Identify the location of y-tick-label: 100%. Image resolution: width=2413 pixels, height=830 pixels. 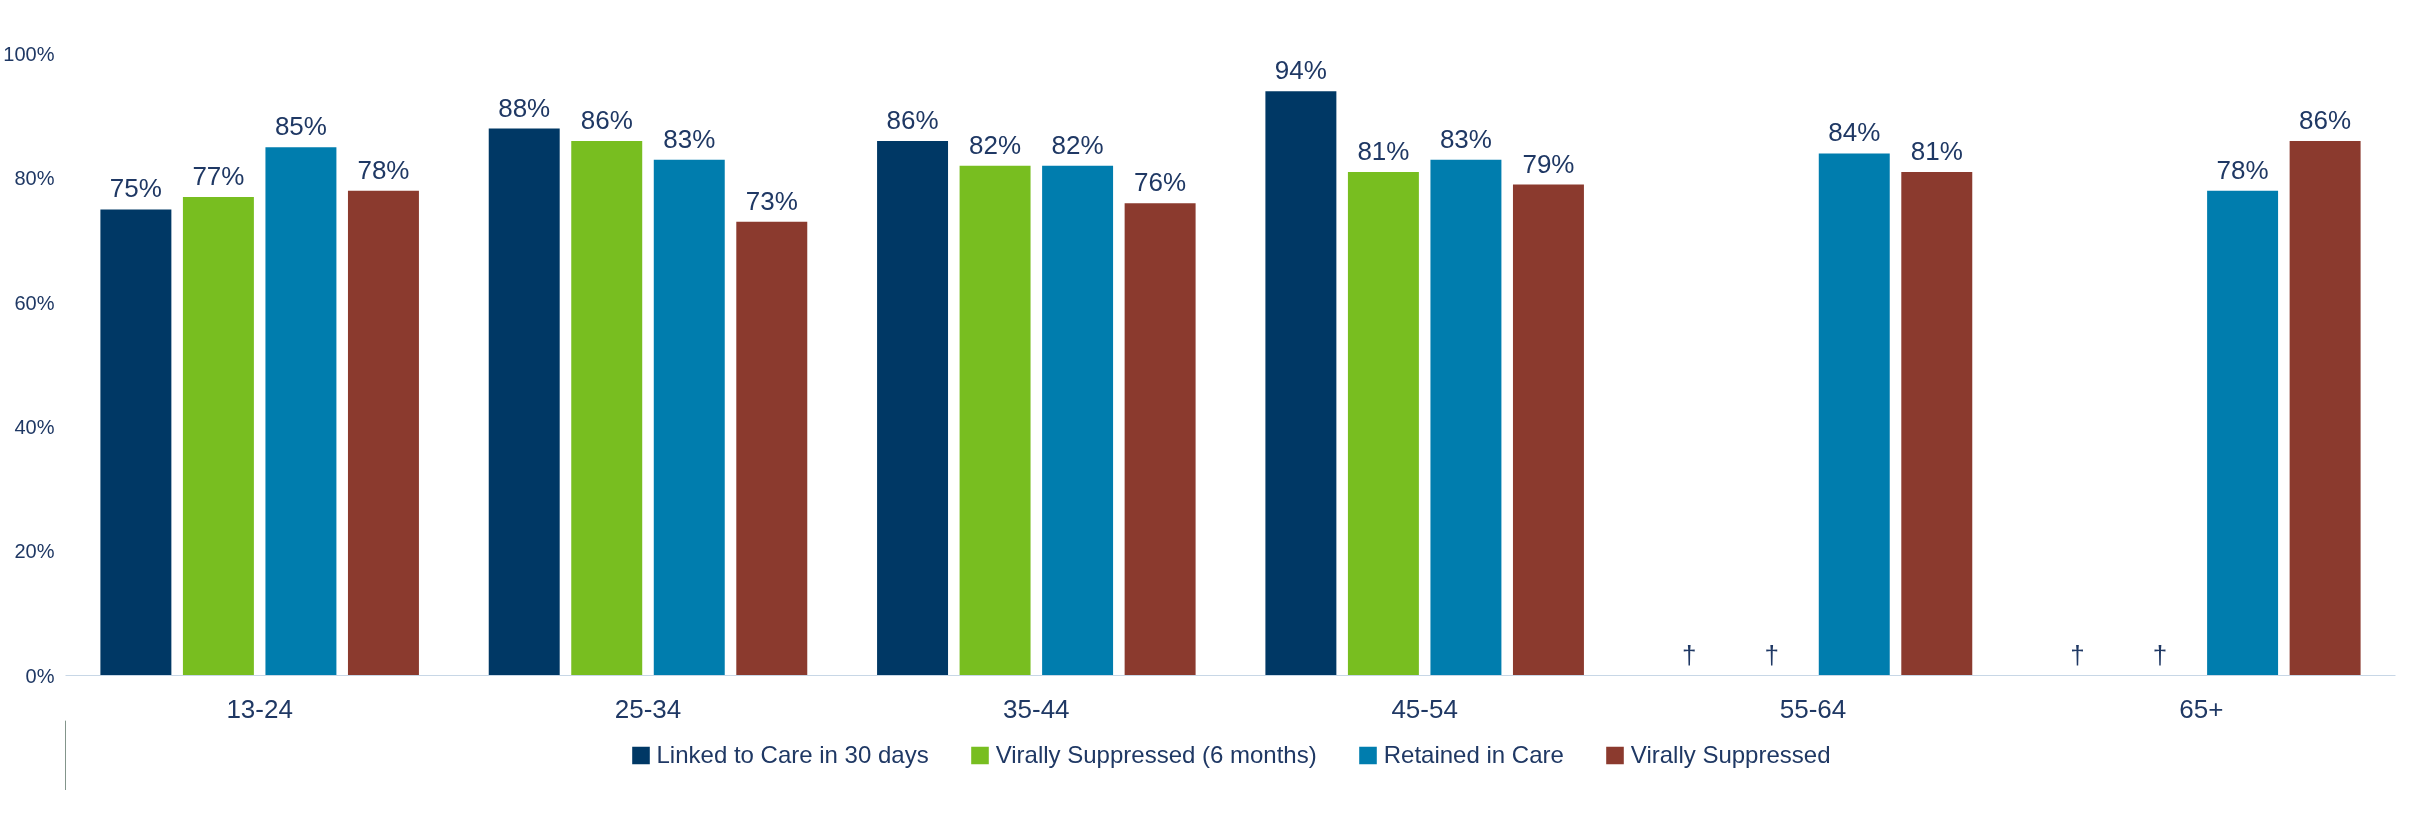
(29, 54).